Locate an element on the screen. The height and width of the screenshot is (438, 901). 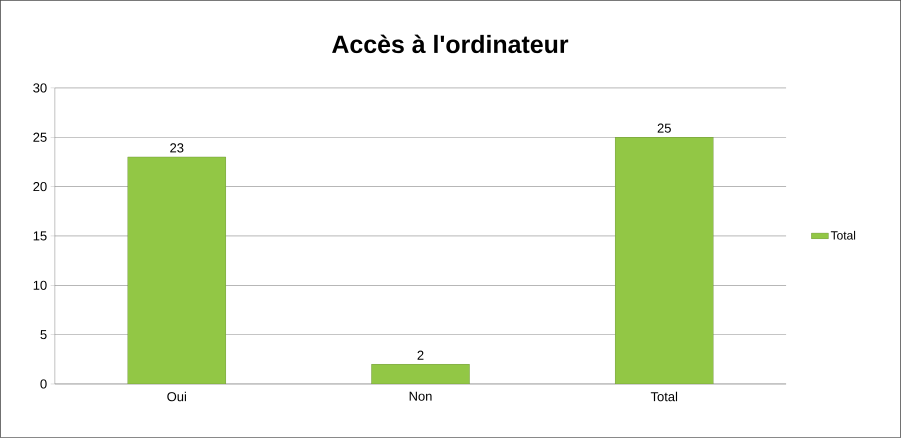
y-tick-label: 30 is located at coordinates (40, 88).